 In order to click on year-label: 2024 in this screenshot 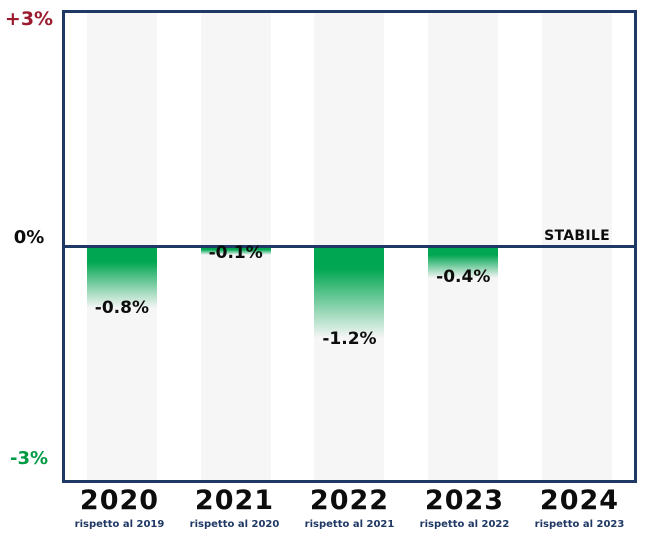, I will do `click(579, 500)`.